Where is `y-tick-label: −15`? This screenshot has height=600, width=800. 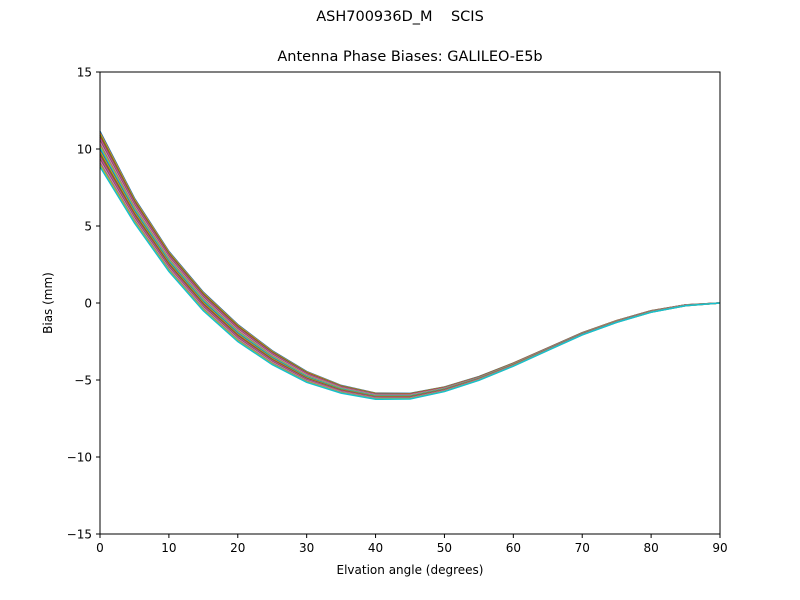
y-tick-label: −15 is located at coordinates (79, 535).